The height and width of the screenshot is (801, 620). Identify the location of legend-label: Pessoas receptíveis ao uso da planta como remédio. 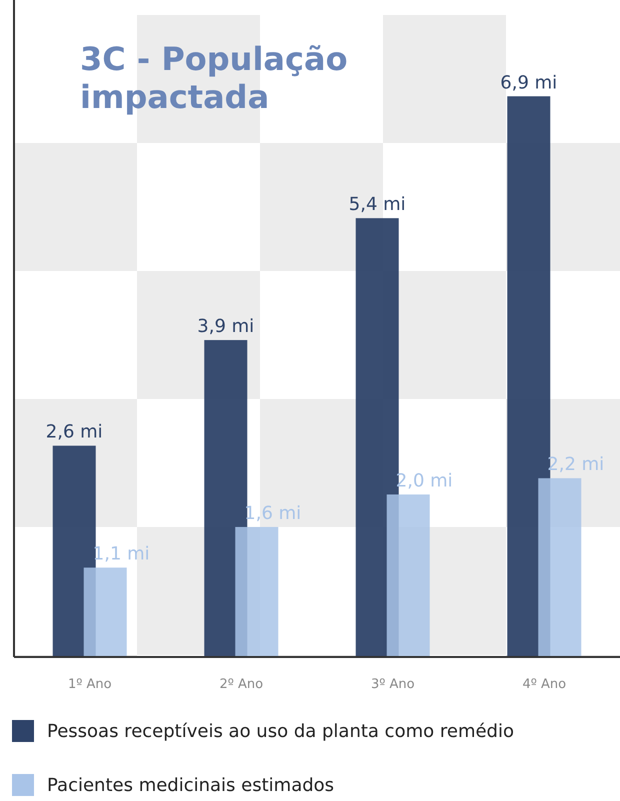
(280, 731).